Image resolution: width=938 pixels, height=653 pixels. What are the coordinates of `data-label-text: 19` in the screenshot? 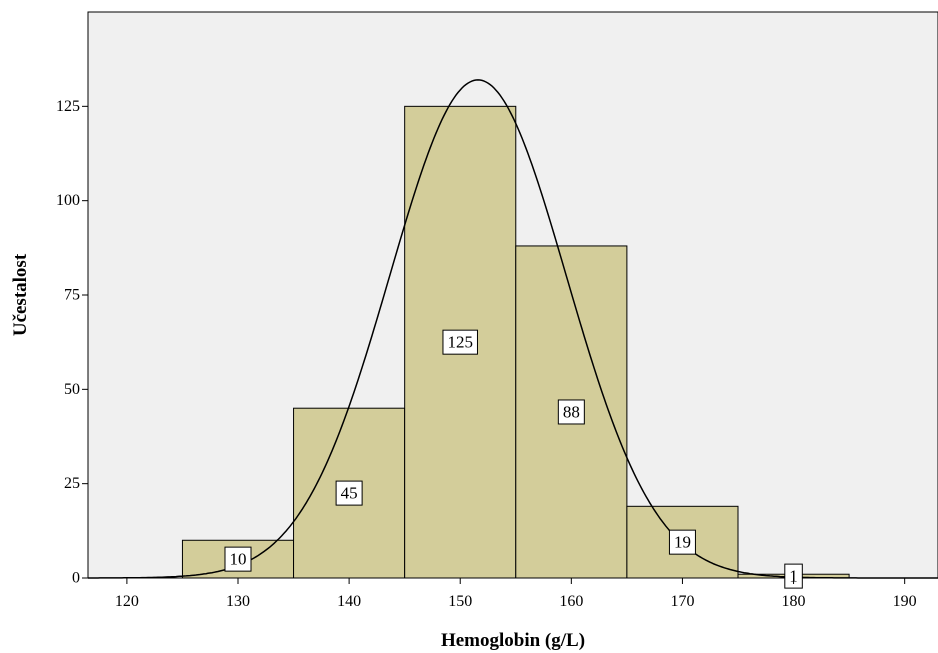 It's located at (682, 542).